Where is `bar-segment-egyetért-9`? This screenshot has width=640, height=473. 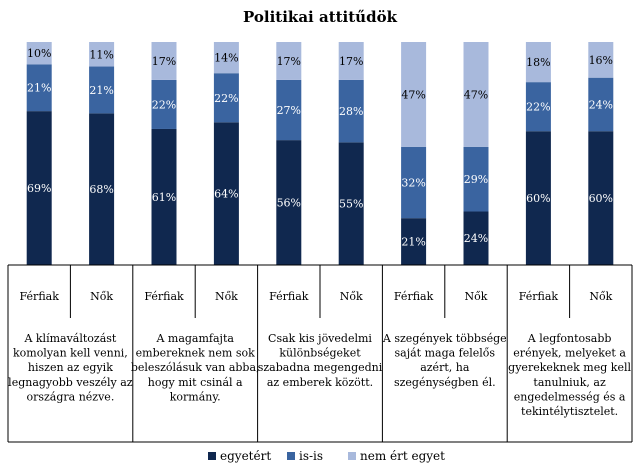 bar-segment-egyetért-9 is located at coordinates (601, 198).